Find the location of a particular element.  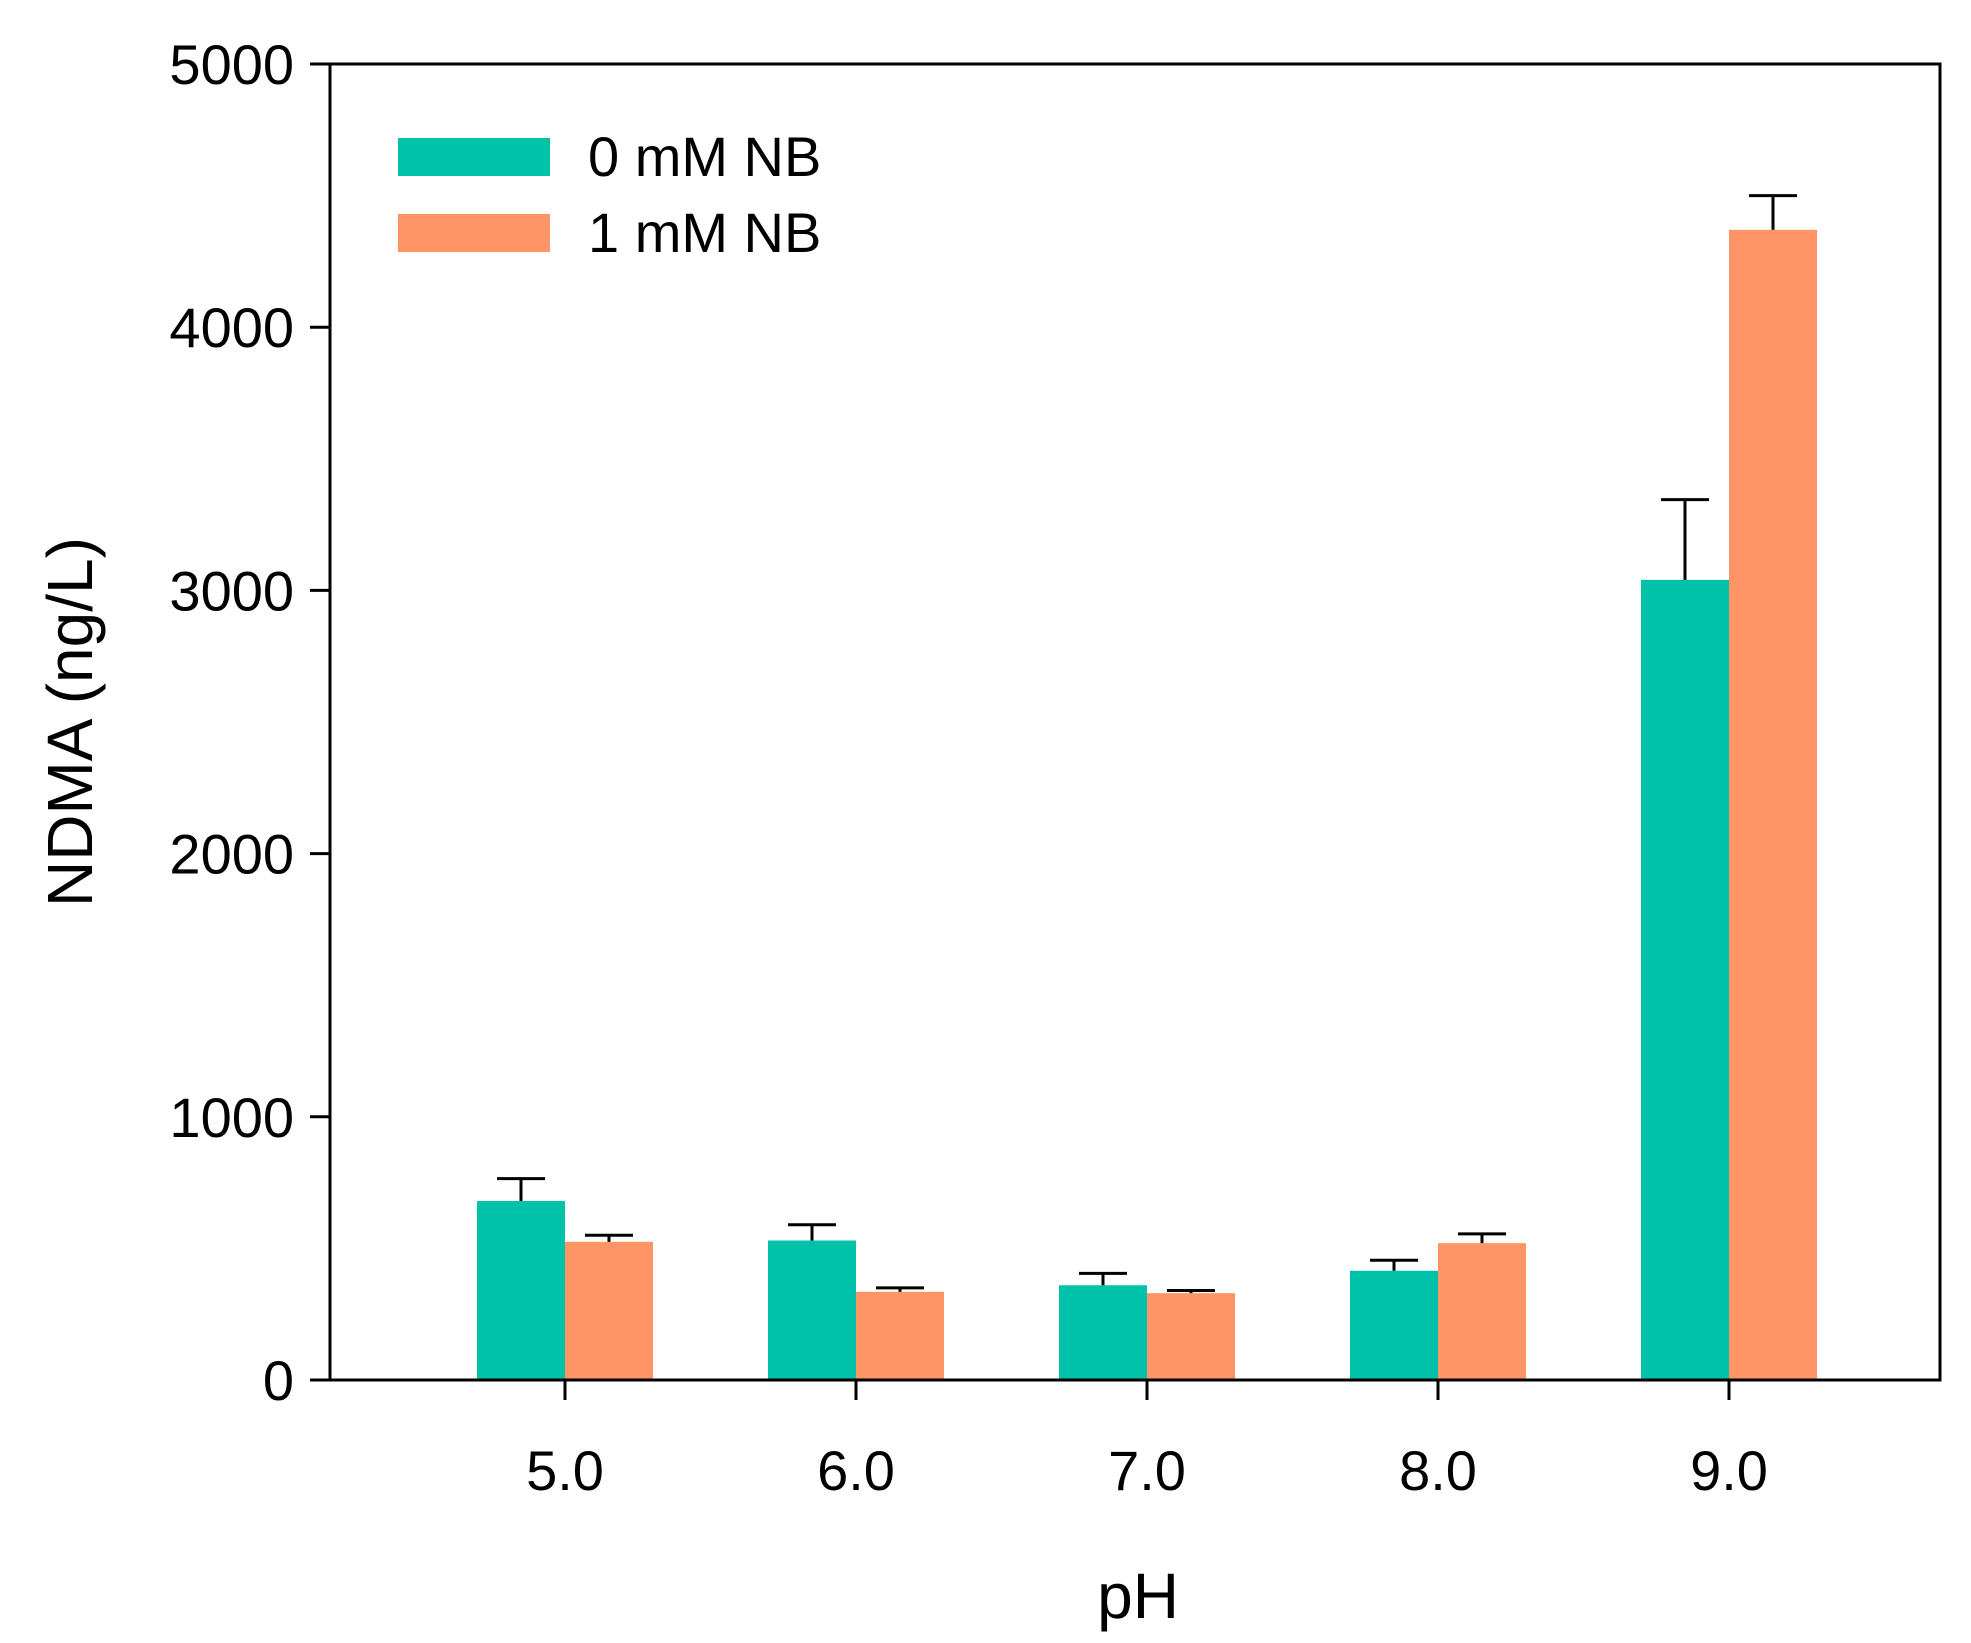

bar-series-0-6.0 is located at coordinates (812, 1310).